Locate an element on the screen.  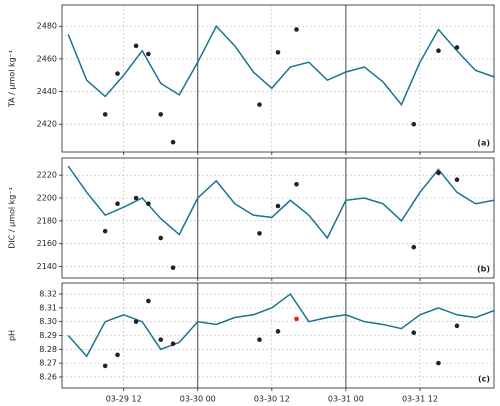
y-tick-label: 8.26 is located at coordinates (48, 376).